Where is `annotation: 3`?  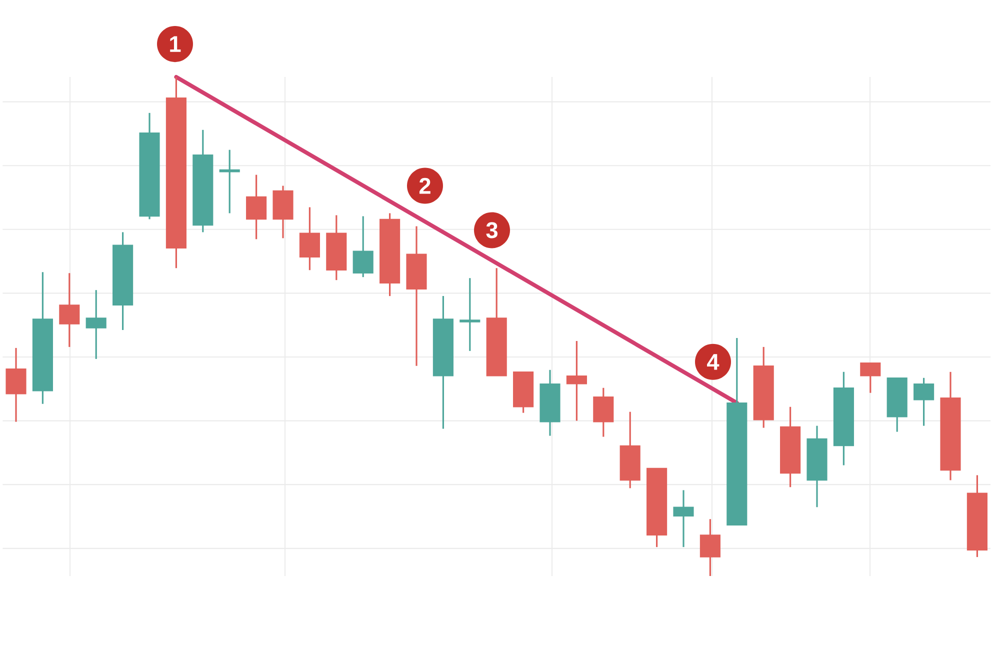 annotation: 3 is located at coordinates (492, 230).